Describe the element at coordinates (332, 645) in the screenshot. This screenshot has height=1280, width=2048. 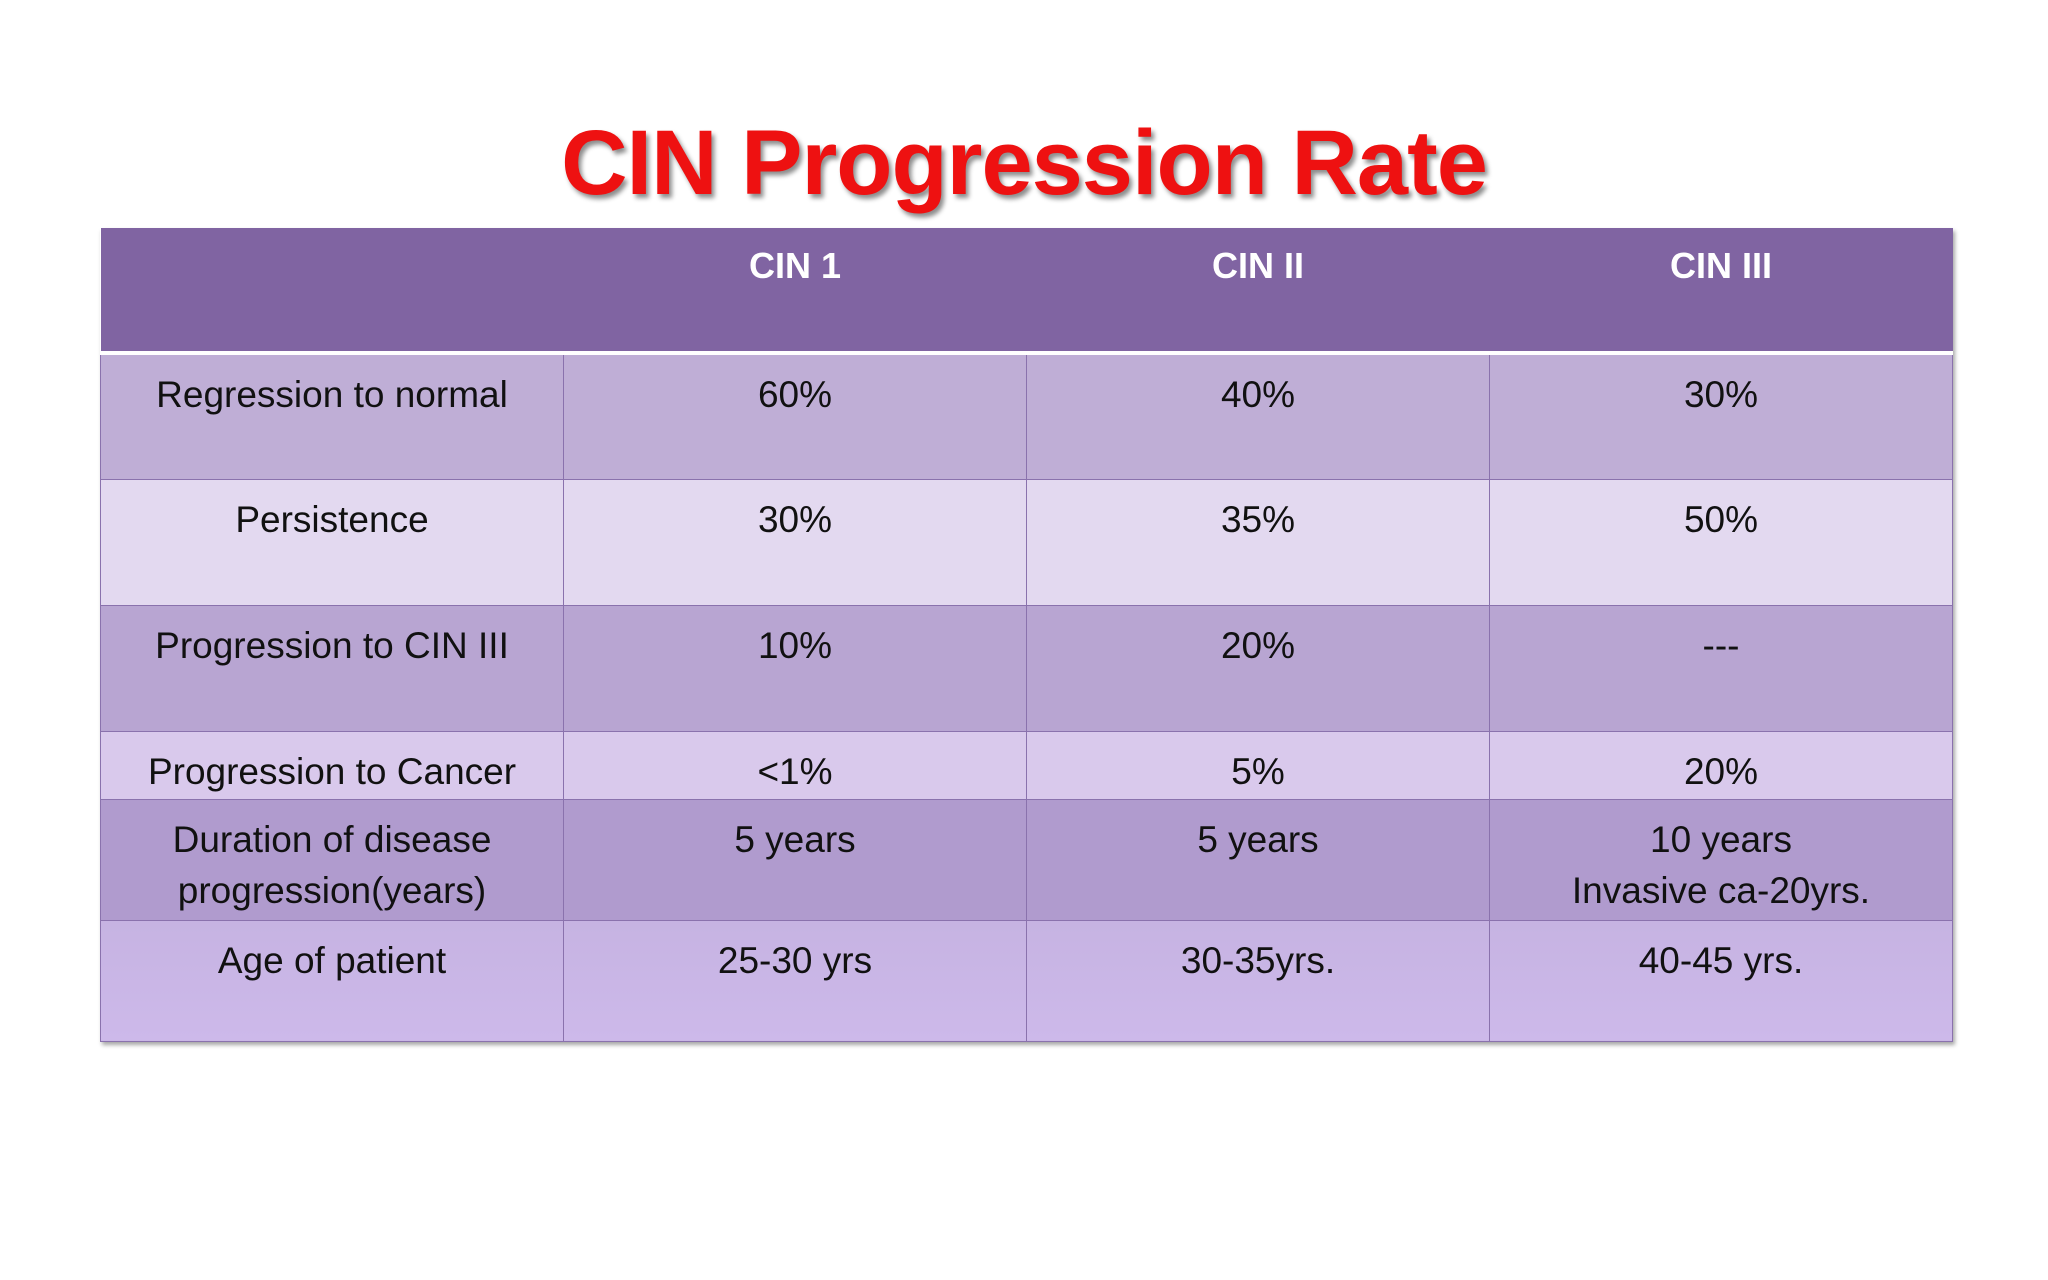
I see `cell-text: Progression to CIN III` at that location.